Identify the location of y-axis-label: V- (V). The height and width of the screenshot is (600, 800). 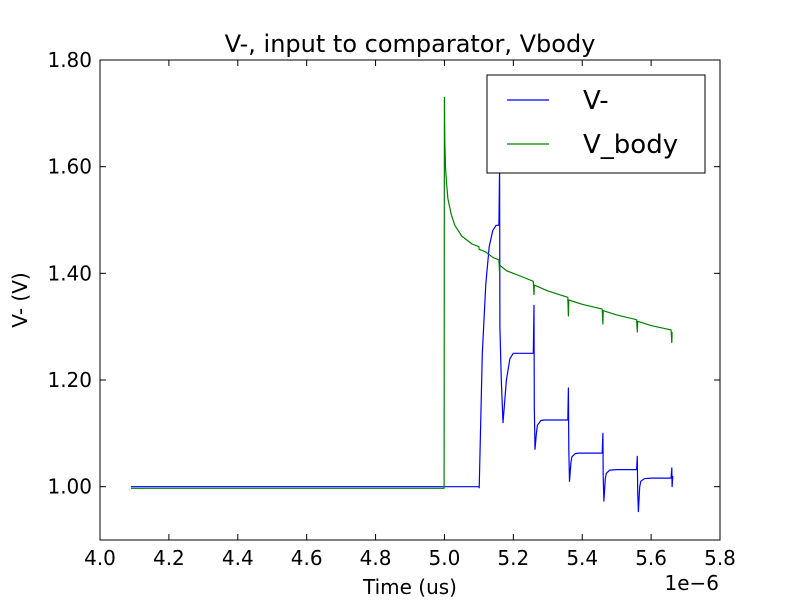
(20, 299).